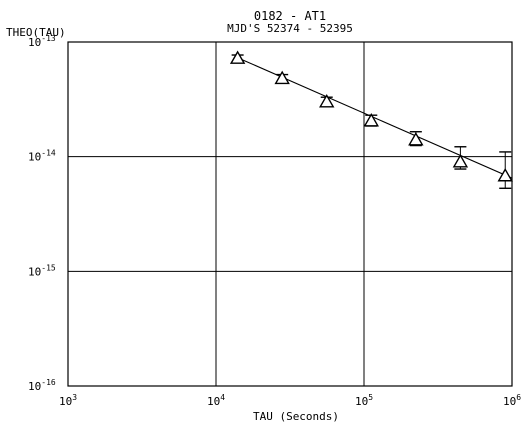 The height and width of the screenshot is (426, 526). I want to click on x-tick-label: 10⁶, so click(512, 400).